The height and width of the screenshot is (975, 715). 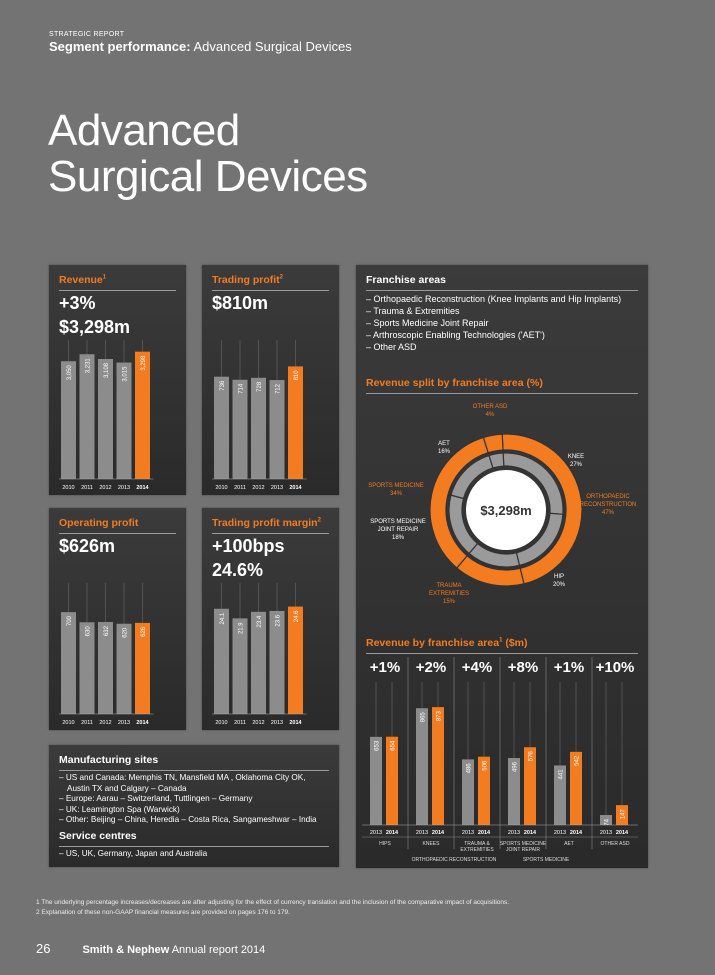 I want to click on title-line-1: Advanced, so click(x=144, y=130).